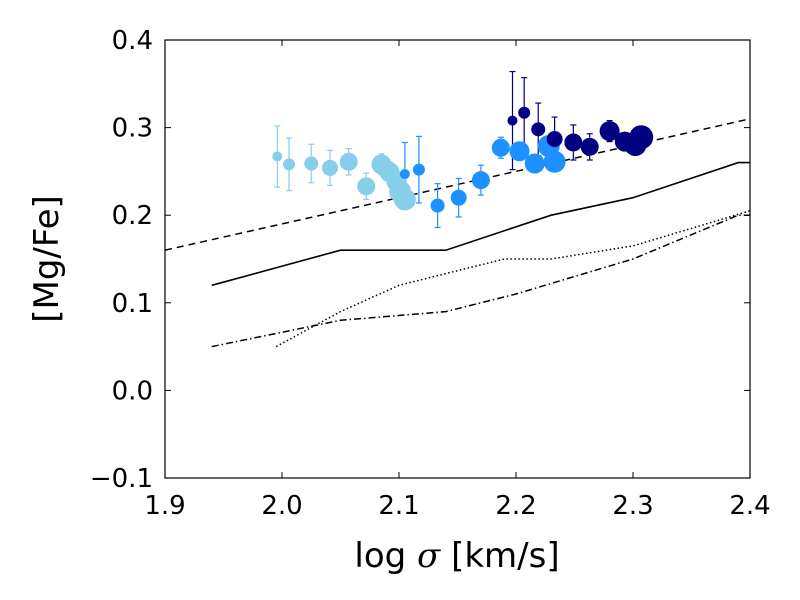 The height and width of the screenshot is (600, 800). What do you see at coordinates (132, 391) in the screenshot?
I see `y-tick-label: 0.0` at bounding box center [132, 391].